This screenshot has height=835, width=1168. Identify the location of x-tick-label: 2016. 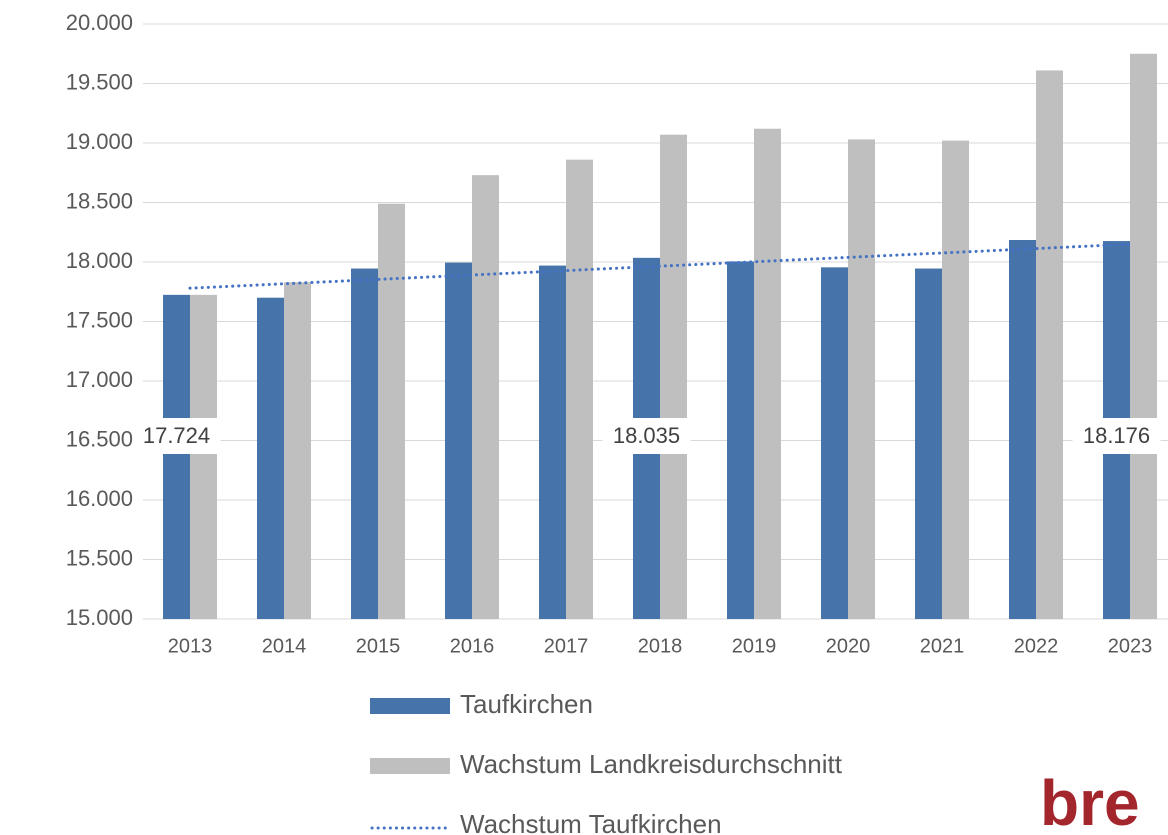
(472, 646).